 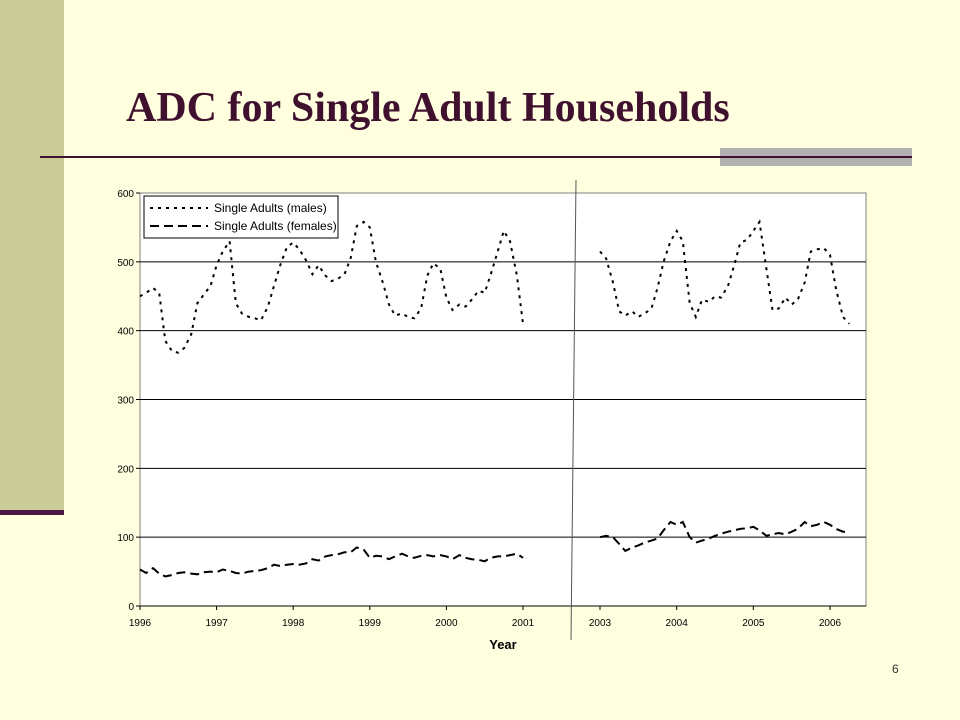 What do you see at coordinates (753, 623) in the screenshot?
I see `x-tick-label: 2005` at bounding box center [753, 623].